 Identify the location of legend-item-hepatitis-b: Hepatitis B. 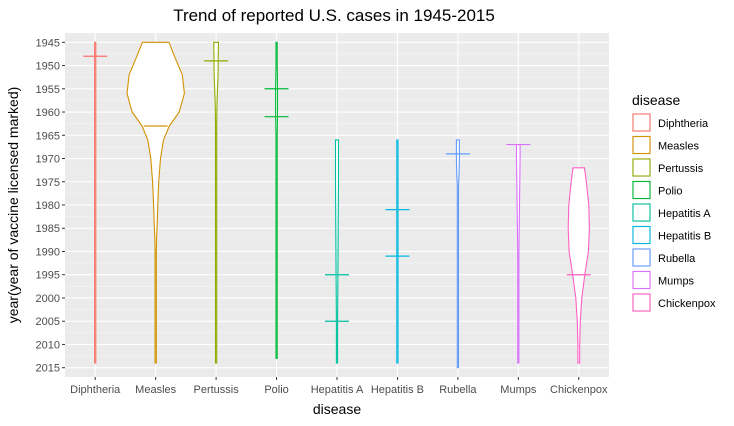
(671, 235).